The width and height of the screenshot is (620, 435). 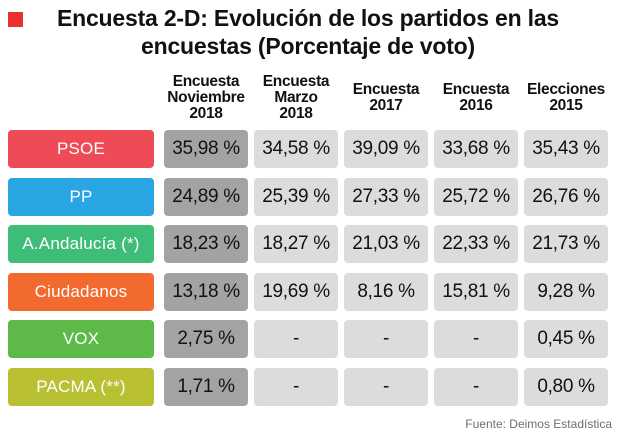 I want to click on column-header: Encuesta Marzo 2018, so click(x=296, y=97).